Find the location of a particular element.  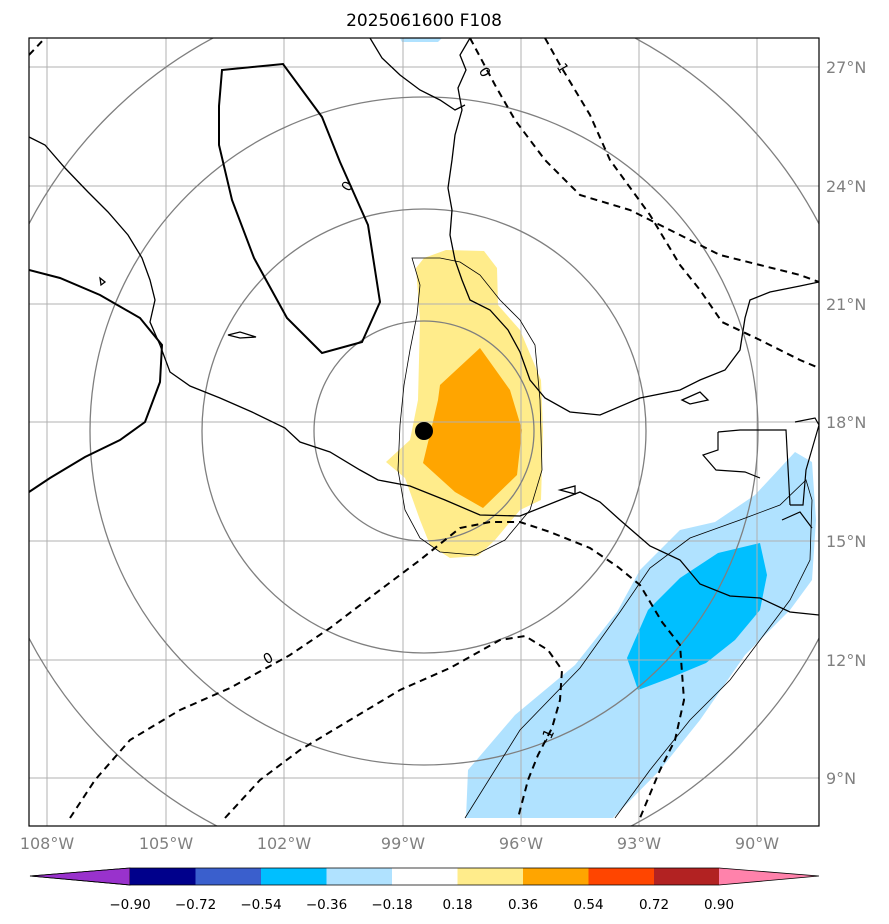

positive-shading-dark is located at coordinates (472, 428).